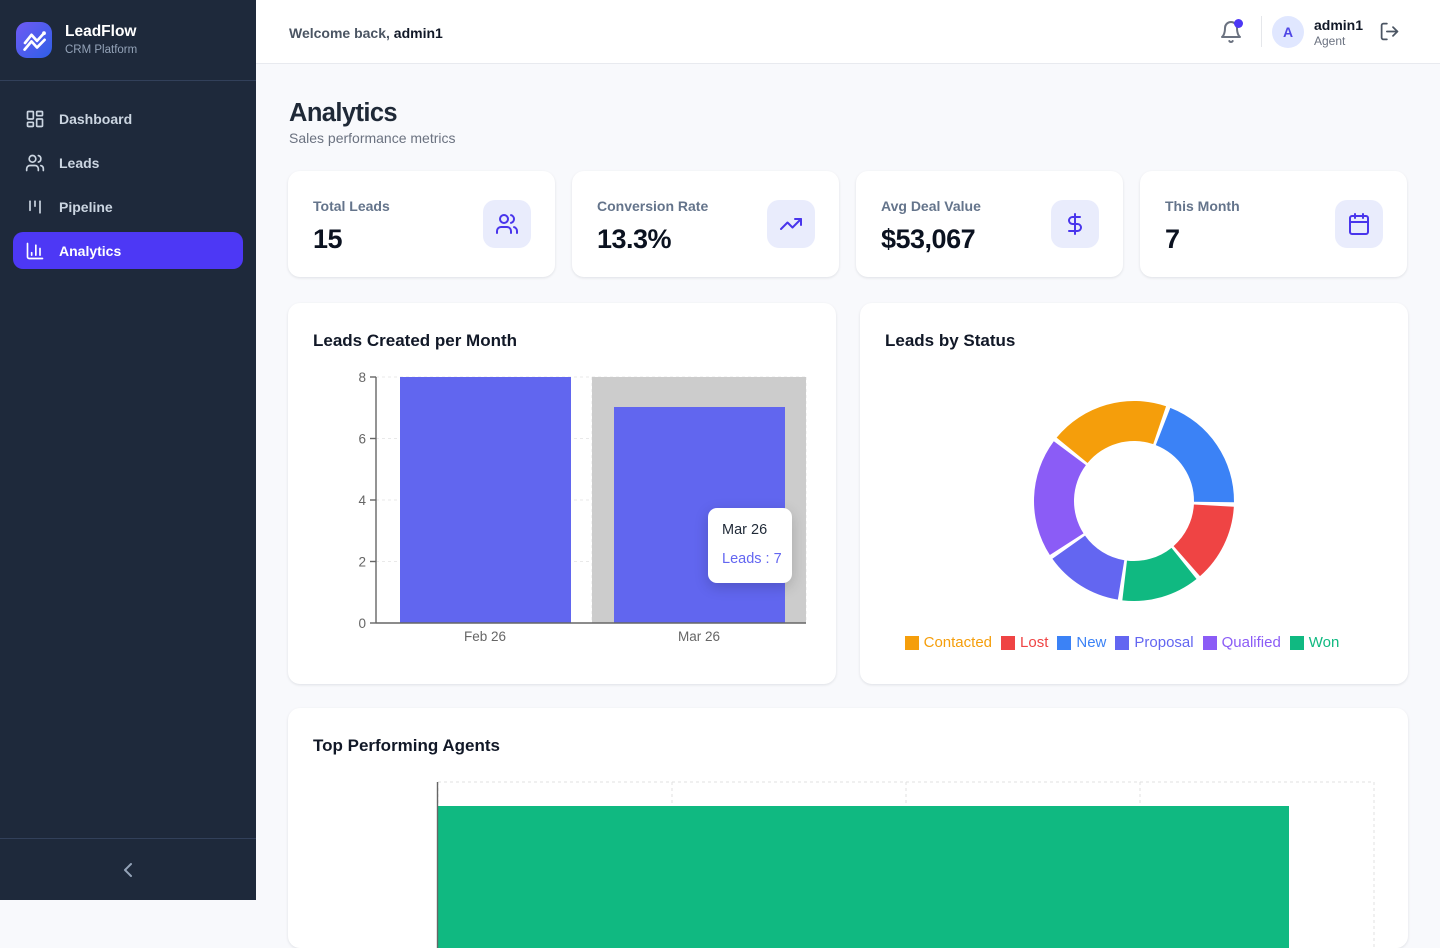 The image size is (1440, 948). I want to click on svg-text: 2, so click(362, 562).